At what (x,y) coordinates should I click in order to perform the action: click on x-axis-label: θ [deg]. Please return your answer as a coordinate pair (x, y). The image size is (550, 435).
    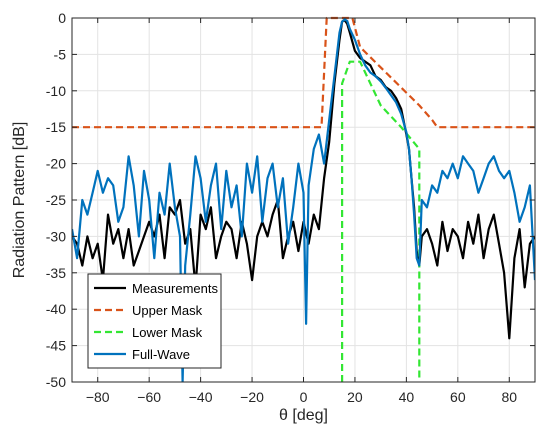
    Looking at the image, I should click on (303, 415).